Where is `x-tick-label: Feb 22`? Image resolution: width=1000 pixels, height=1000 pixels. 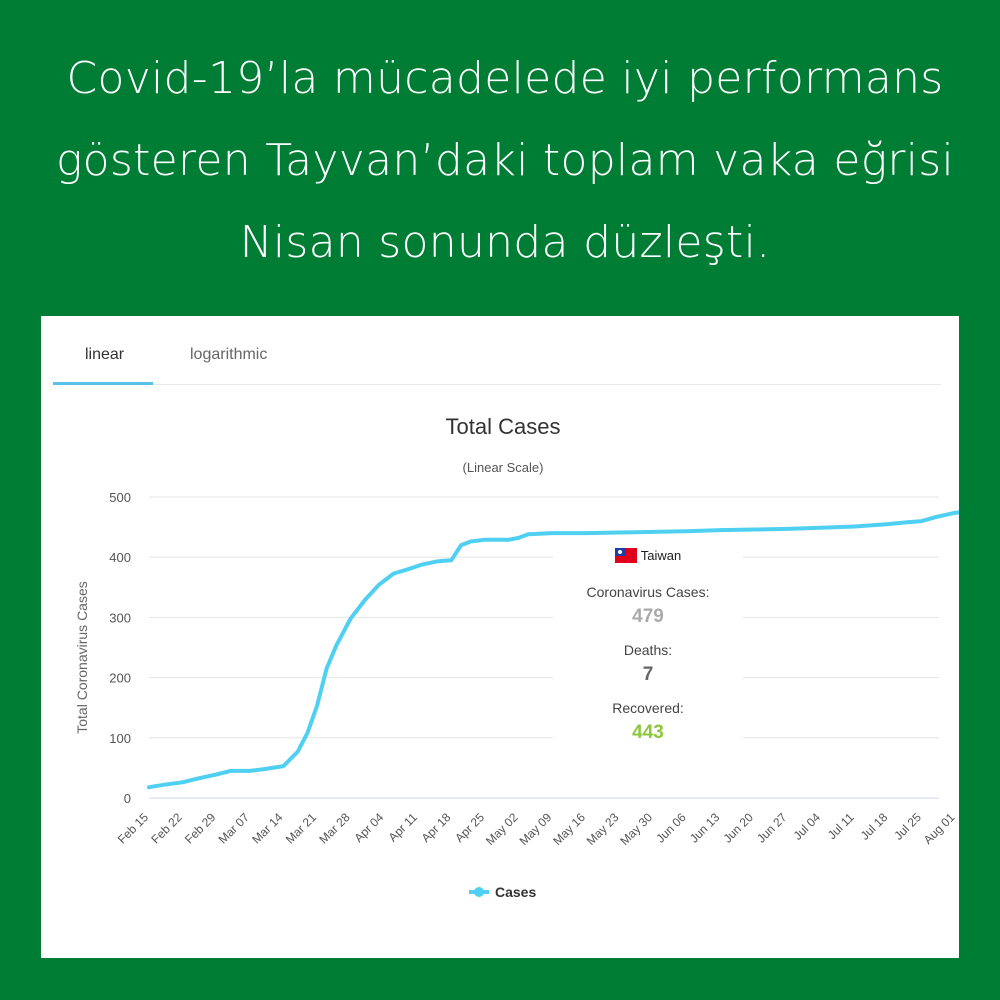
x-tick-label: Feb 22 is located at coordinates (166, 828).